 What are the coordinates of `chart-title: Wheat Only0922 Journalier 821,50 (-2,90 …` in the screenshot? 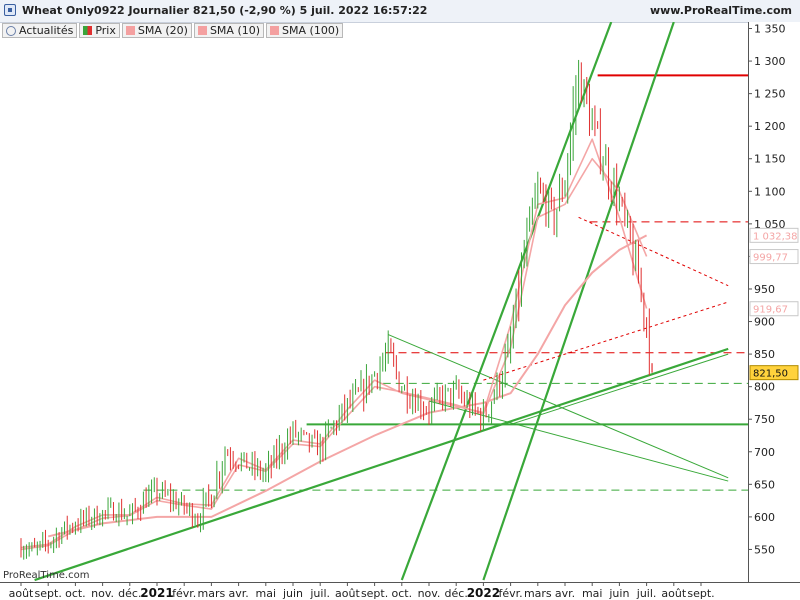 It's located at (225, 10).